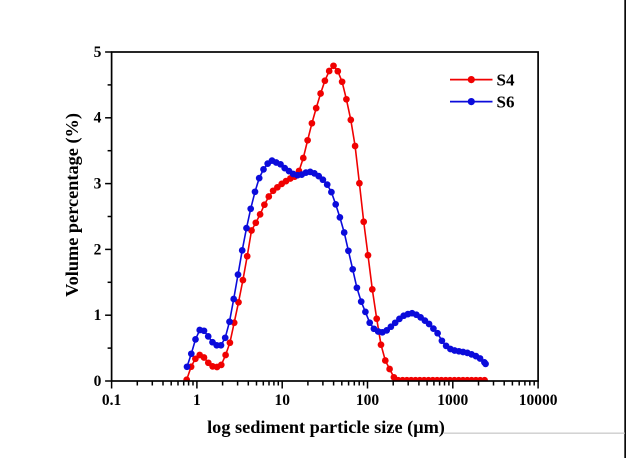 The width and height of the screenshot is (626, 458). What do you see at coordinates (538, 400) in the screenshot?
I see `svg-text: 10000` at bounding box center [538, 400].